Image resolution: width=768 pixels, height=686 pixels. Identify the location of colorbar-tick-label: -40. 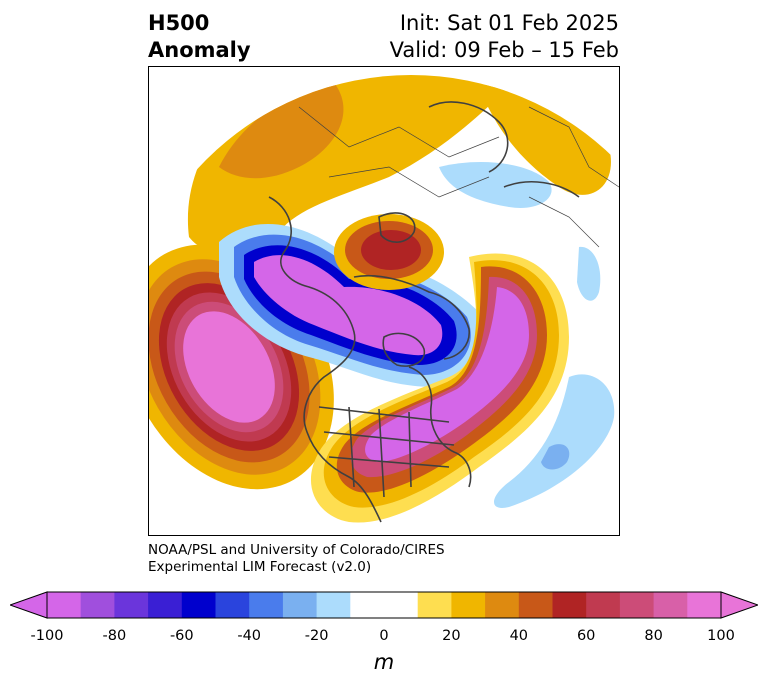
(249, 636).